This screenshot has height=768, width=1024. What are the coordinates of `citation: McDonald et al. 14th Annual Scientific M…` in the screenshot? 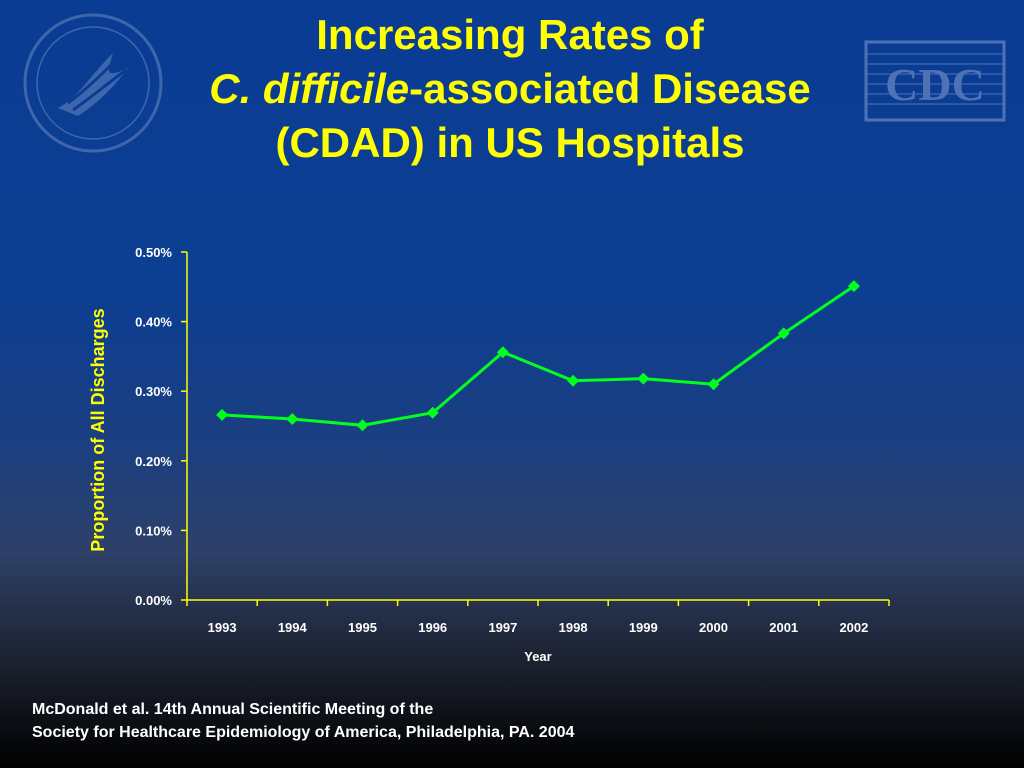 It's located at (303, 721).